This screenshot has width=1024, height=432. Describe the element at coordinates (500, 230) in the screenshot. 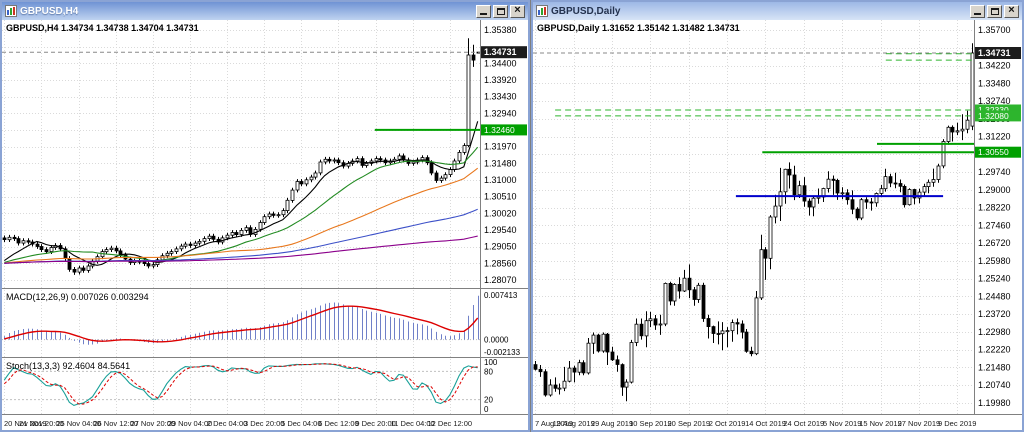

I see `price-axis-label: 1.29540` at that location.